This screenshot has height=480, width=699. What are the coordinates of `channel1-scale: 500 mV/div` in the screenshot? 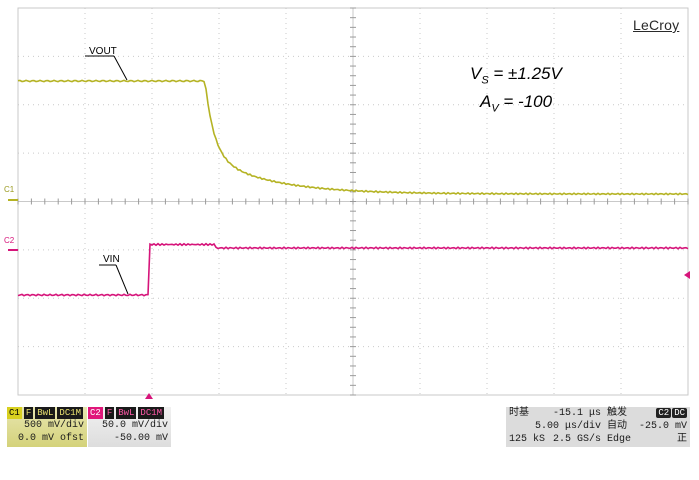 It's located at (53, 425).